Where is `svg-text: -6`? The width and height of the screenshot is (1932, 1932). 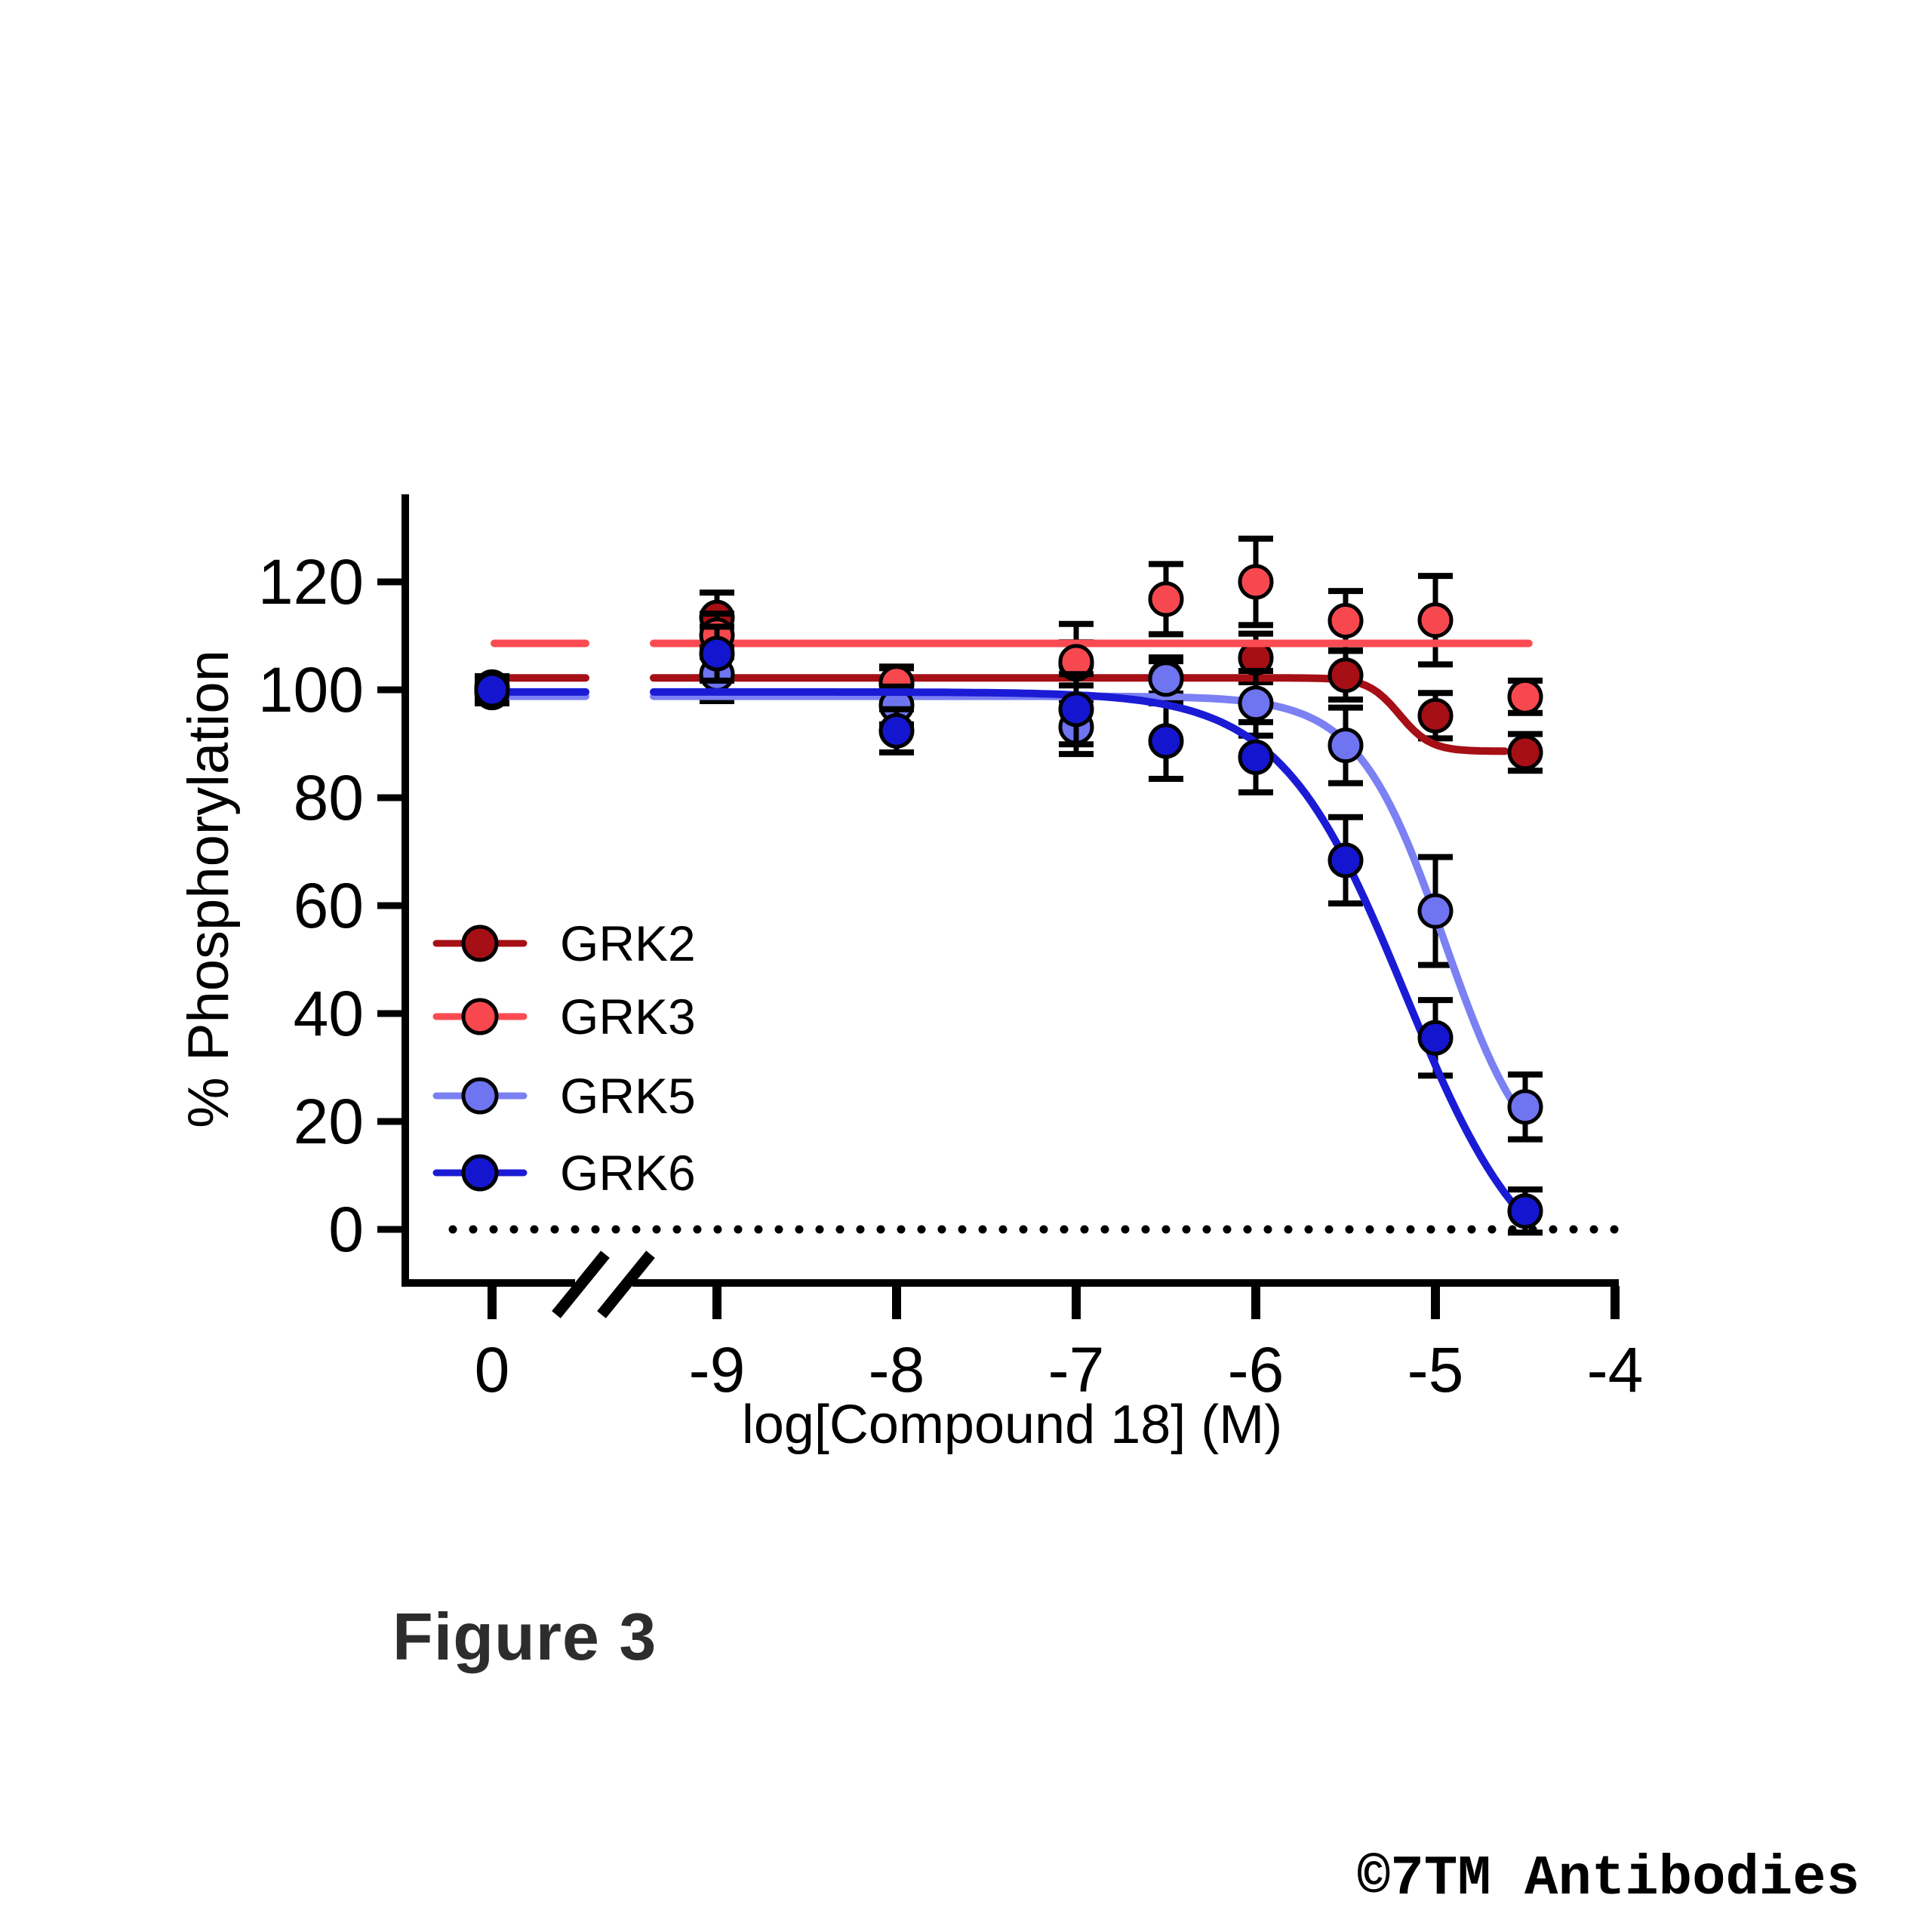 svg-text: -6 is located at coordinates (1256, 1369).